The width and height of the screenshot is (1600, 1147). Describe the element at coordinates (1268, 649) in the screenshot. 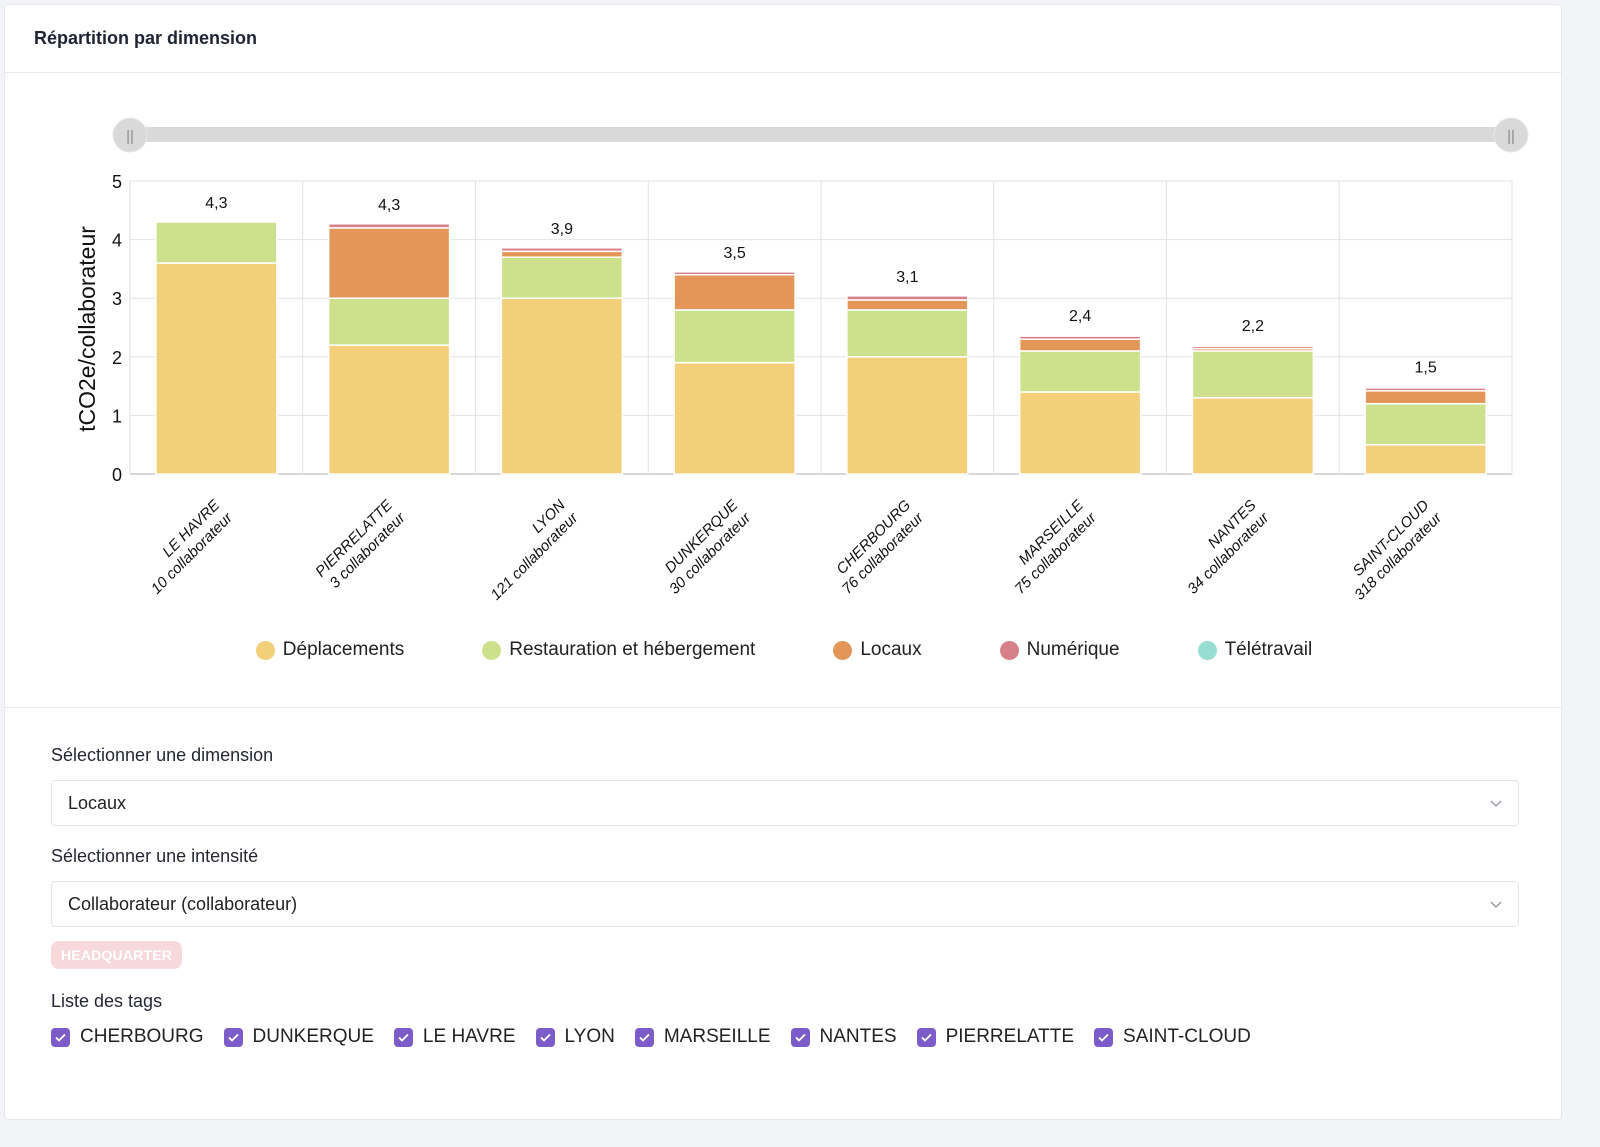

I see `legend-label: Télétravail` at that location.